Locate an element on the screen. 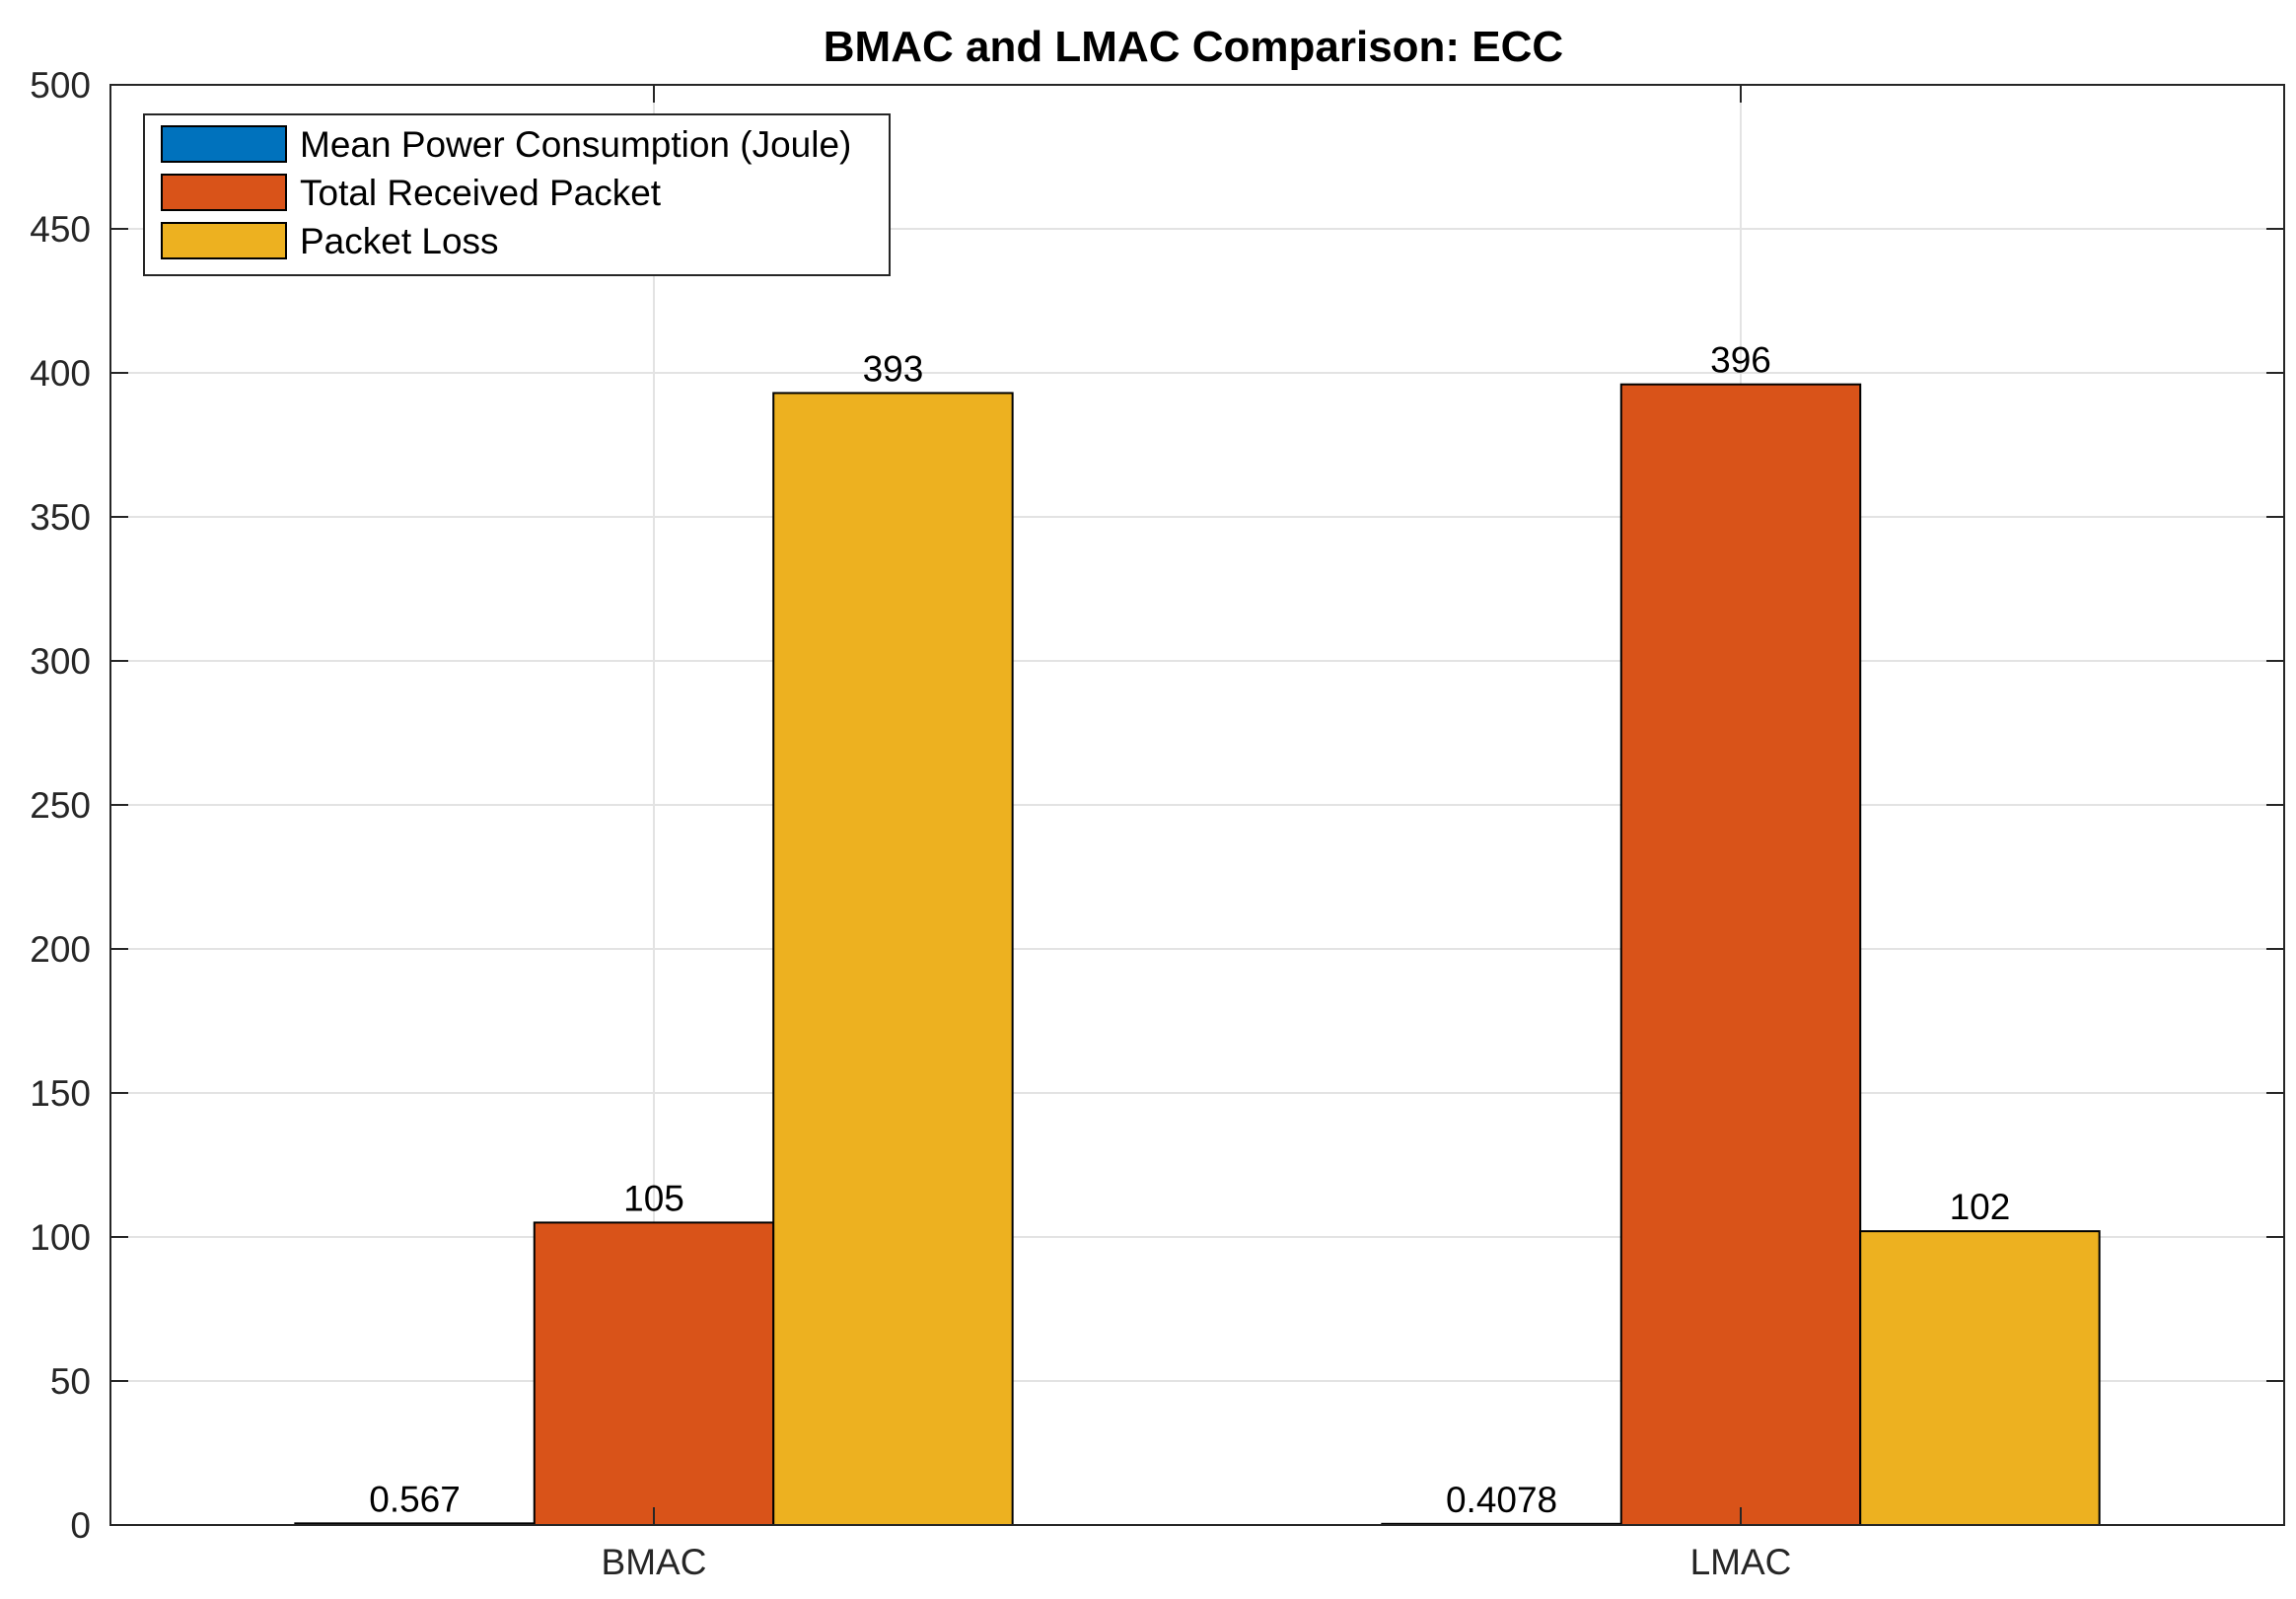 This screenshot has height=1599, width=2296. y-tick-label: 400 is located at coordinates (61, 374).